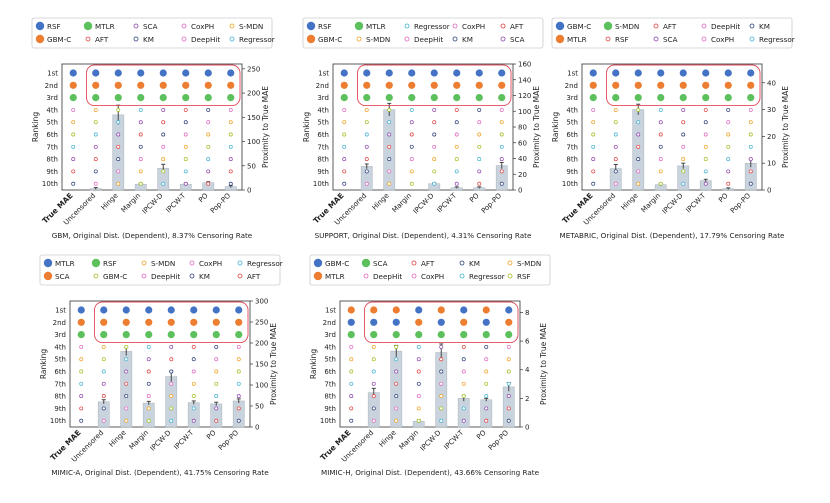 The width and height of the screenshot is (830, 503). What do you see at coordinates (769, 191) in the screenshot?
I see `y2-tick-label: 0` at bounding box center [769, 191].